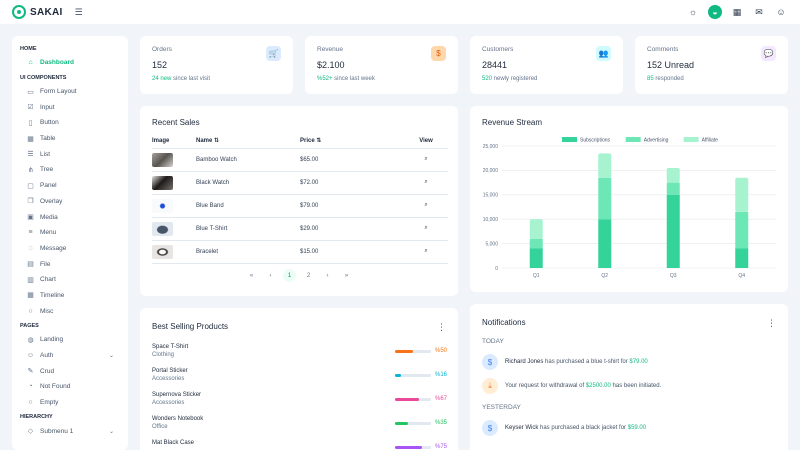  Describe the element at coordinates (78, 11) in the screenshot. I see `menu-toggle-icon: ☰` at that location.